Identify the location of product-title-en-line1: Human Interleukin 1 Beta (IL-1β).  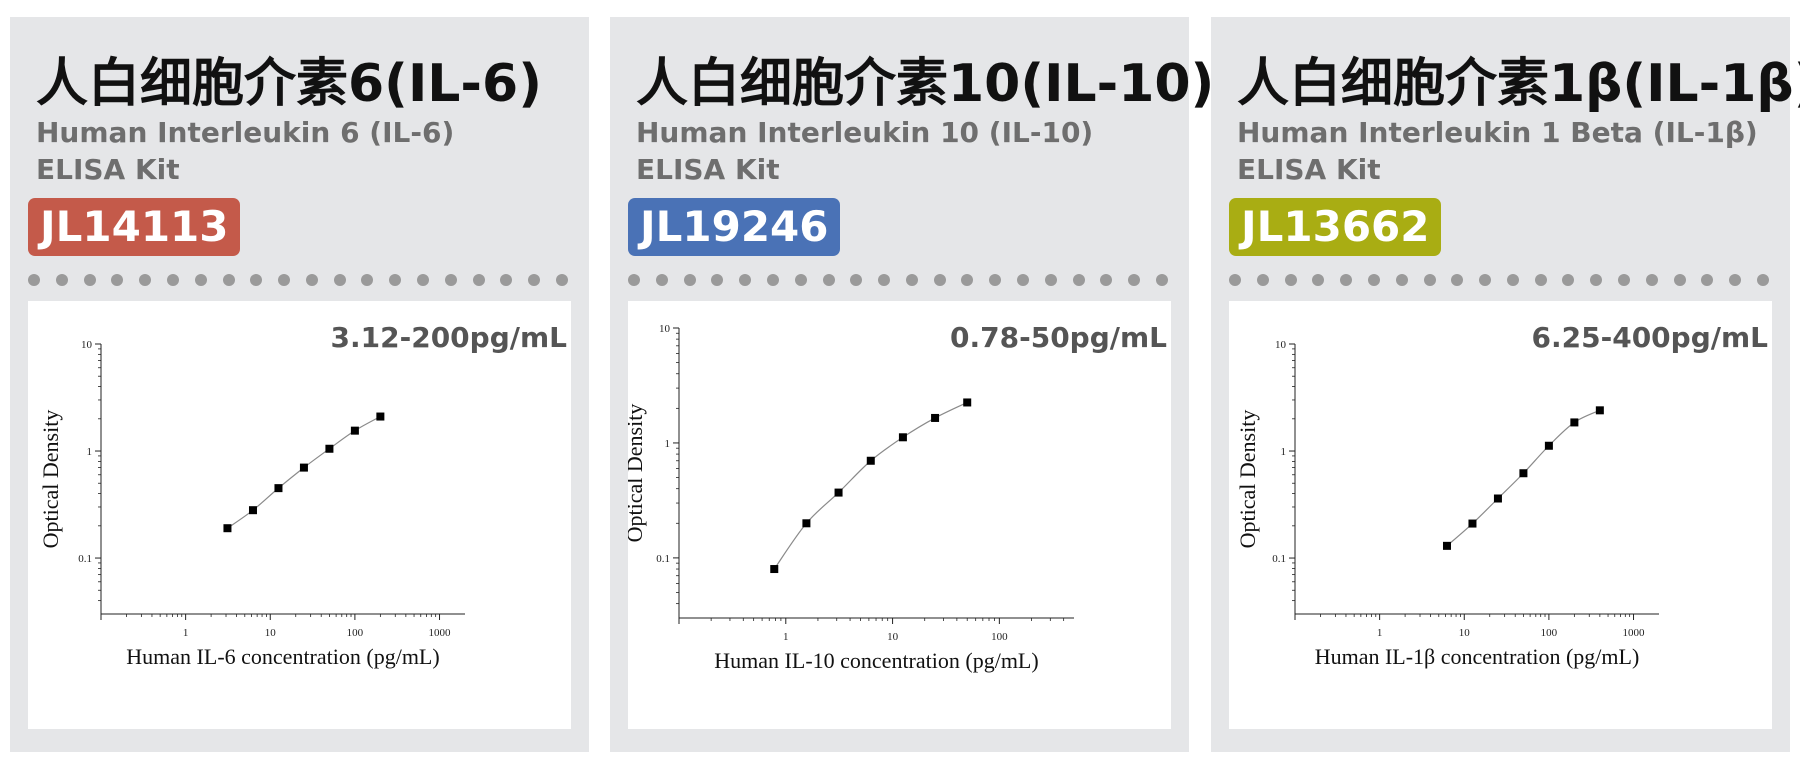
(1497, 132).